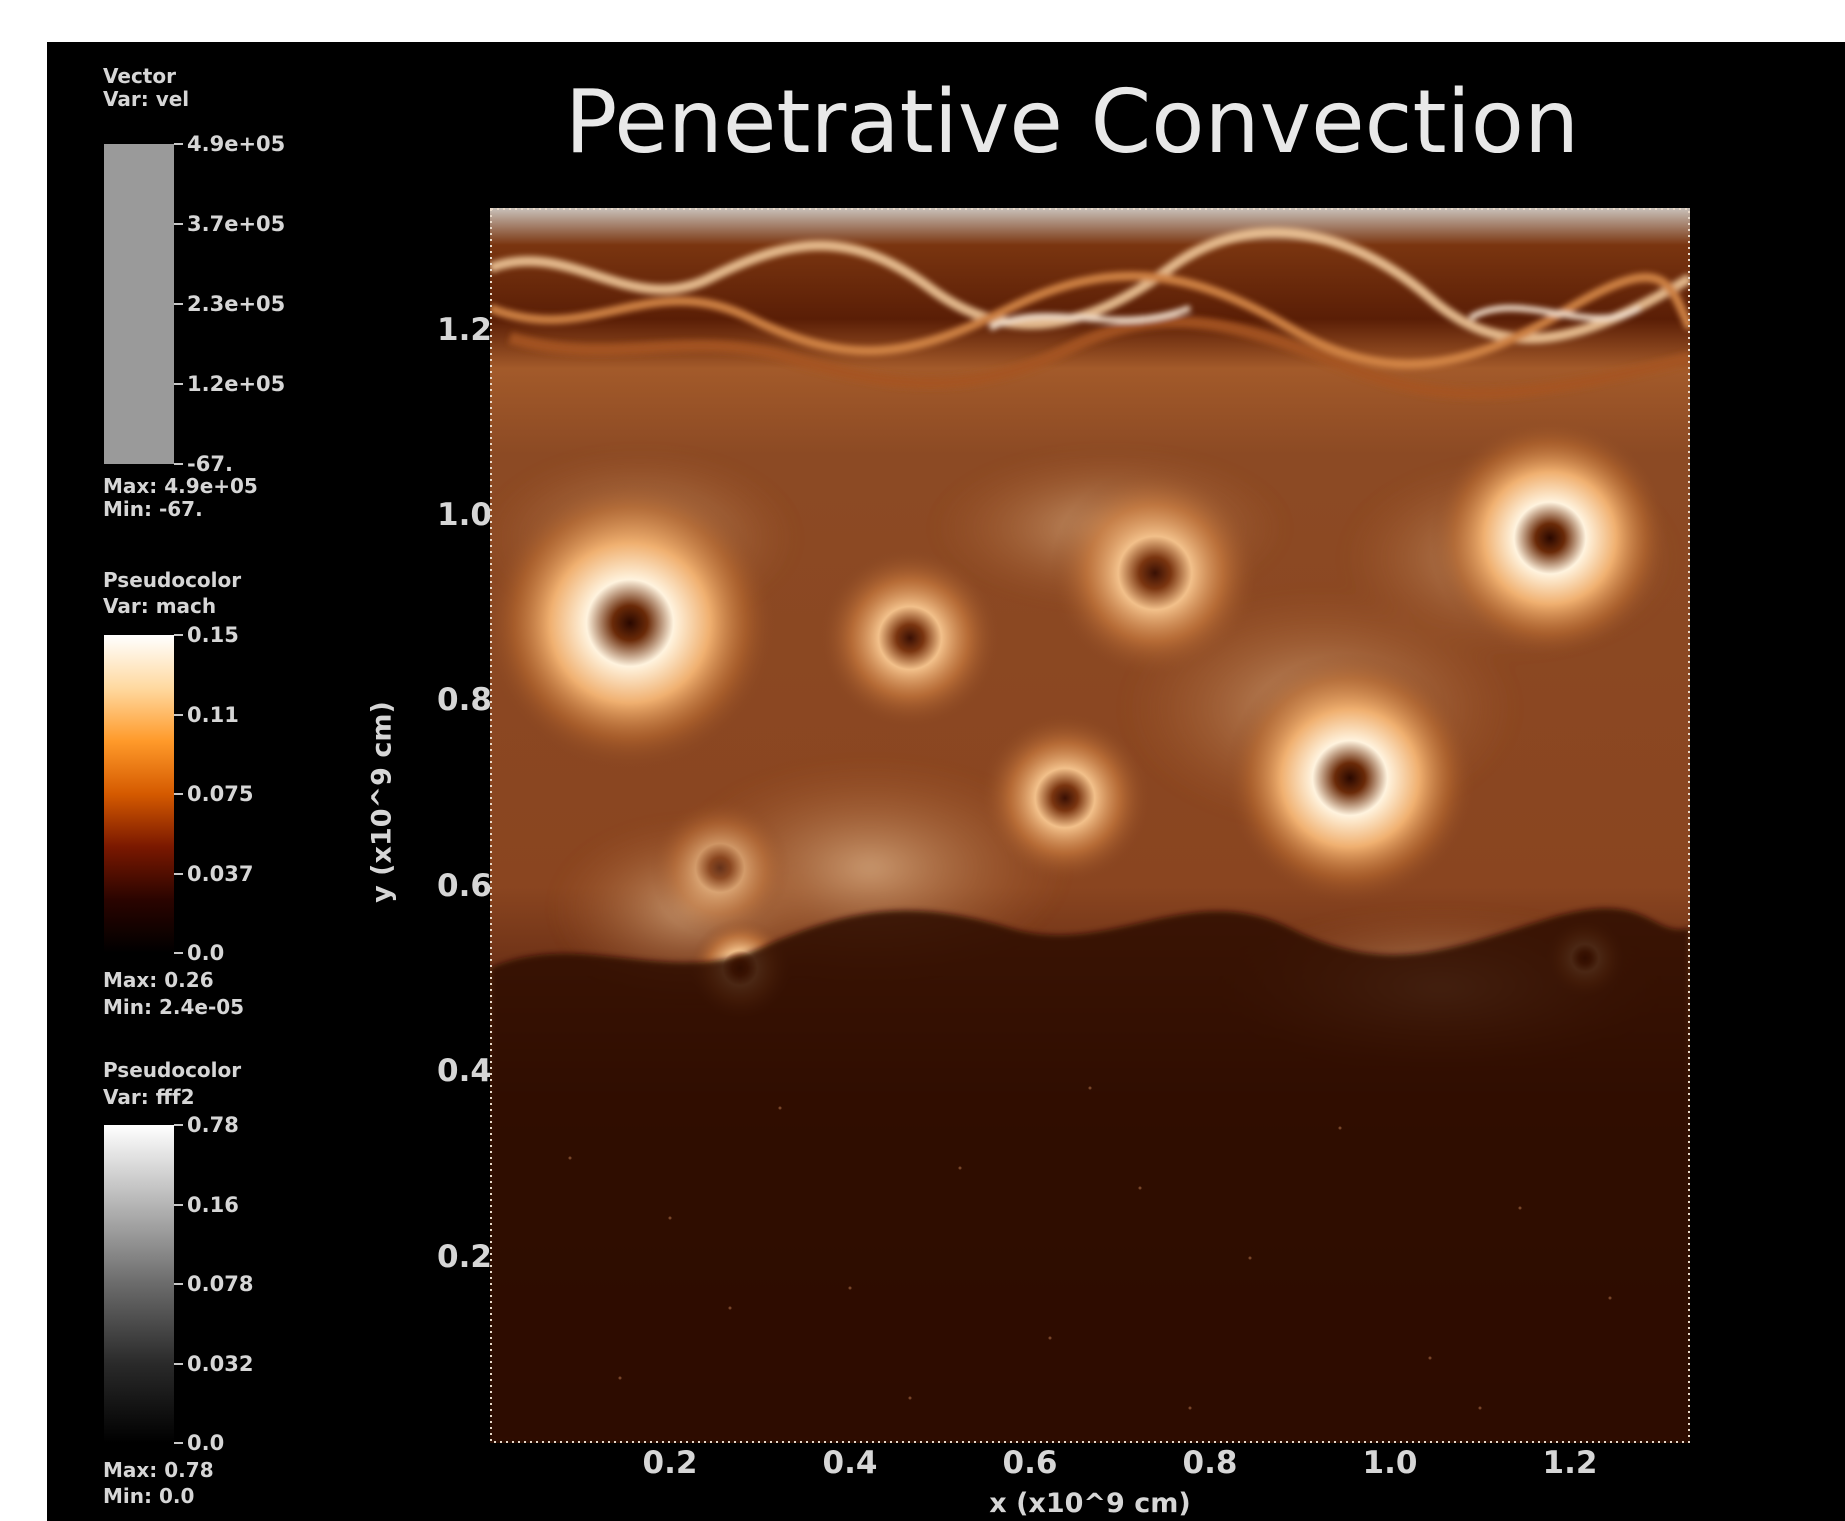 This screenshot has height=1521, width=1845. Describe the element at coordinates (172, 1070) in the screenshot. I see `legend-fff2-type: Pseudocolor` at that location.